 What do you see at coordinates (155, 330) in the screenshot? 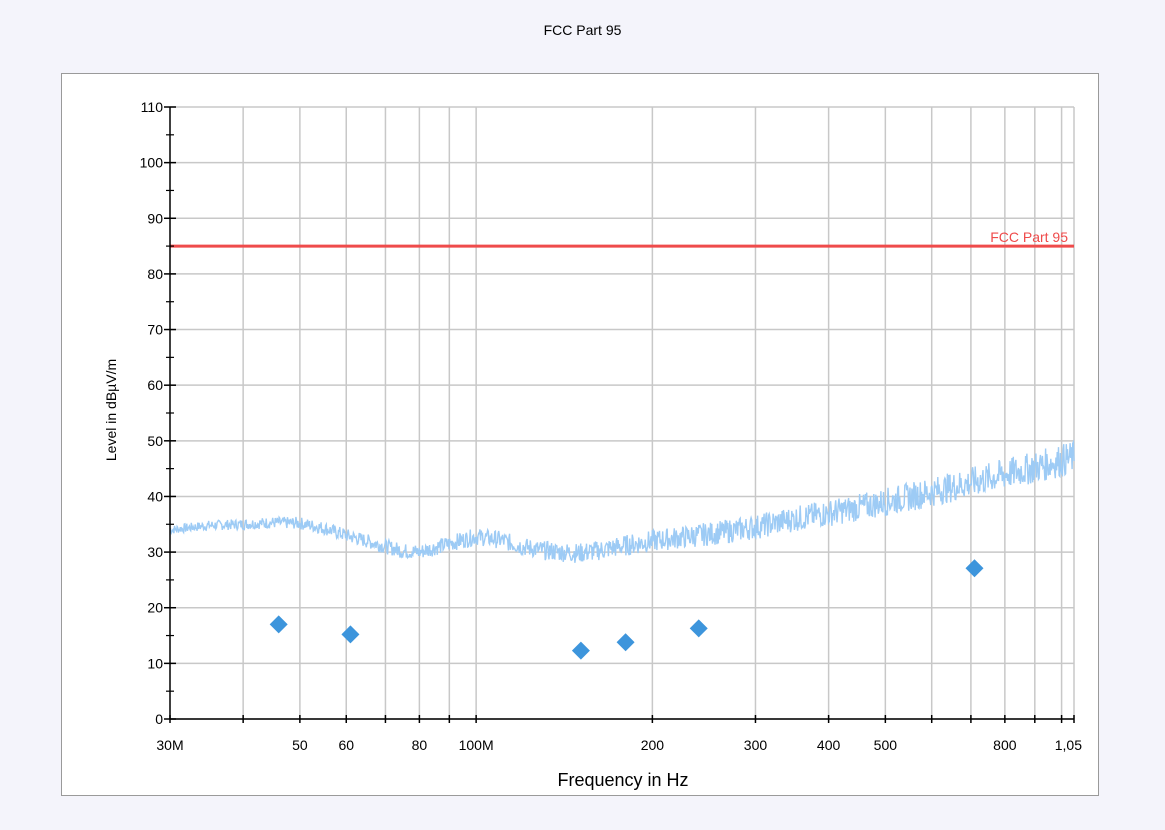
I see `y-tick-label: 70` at bounding box center [155, 330].